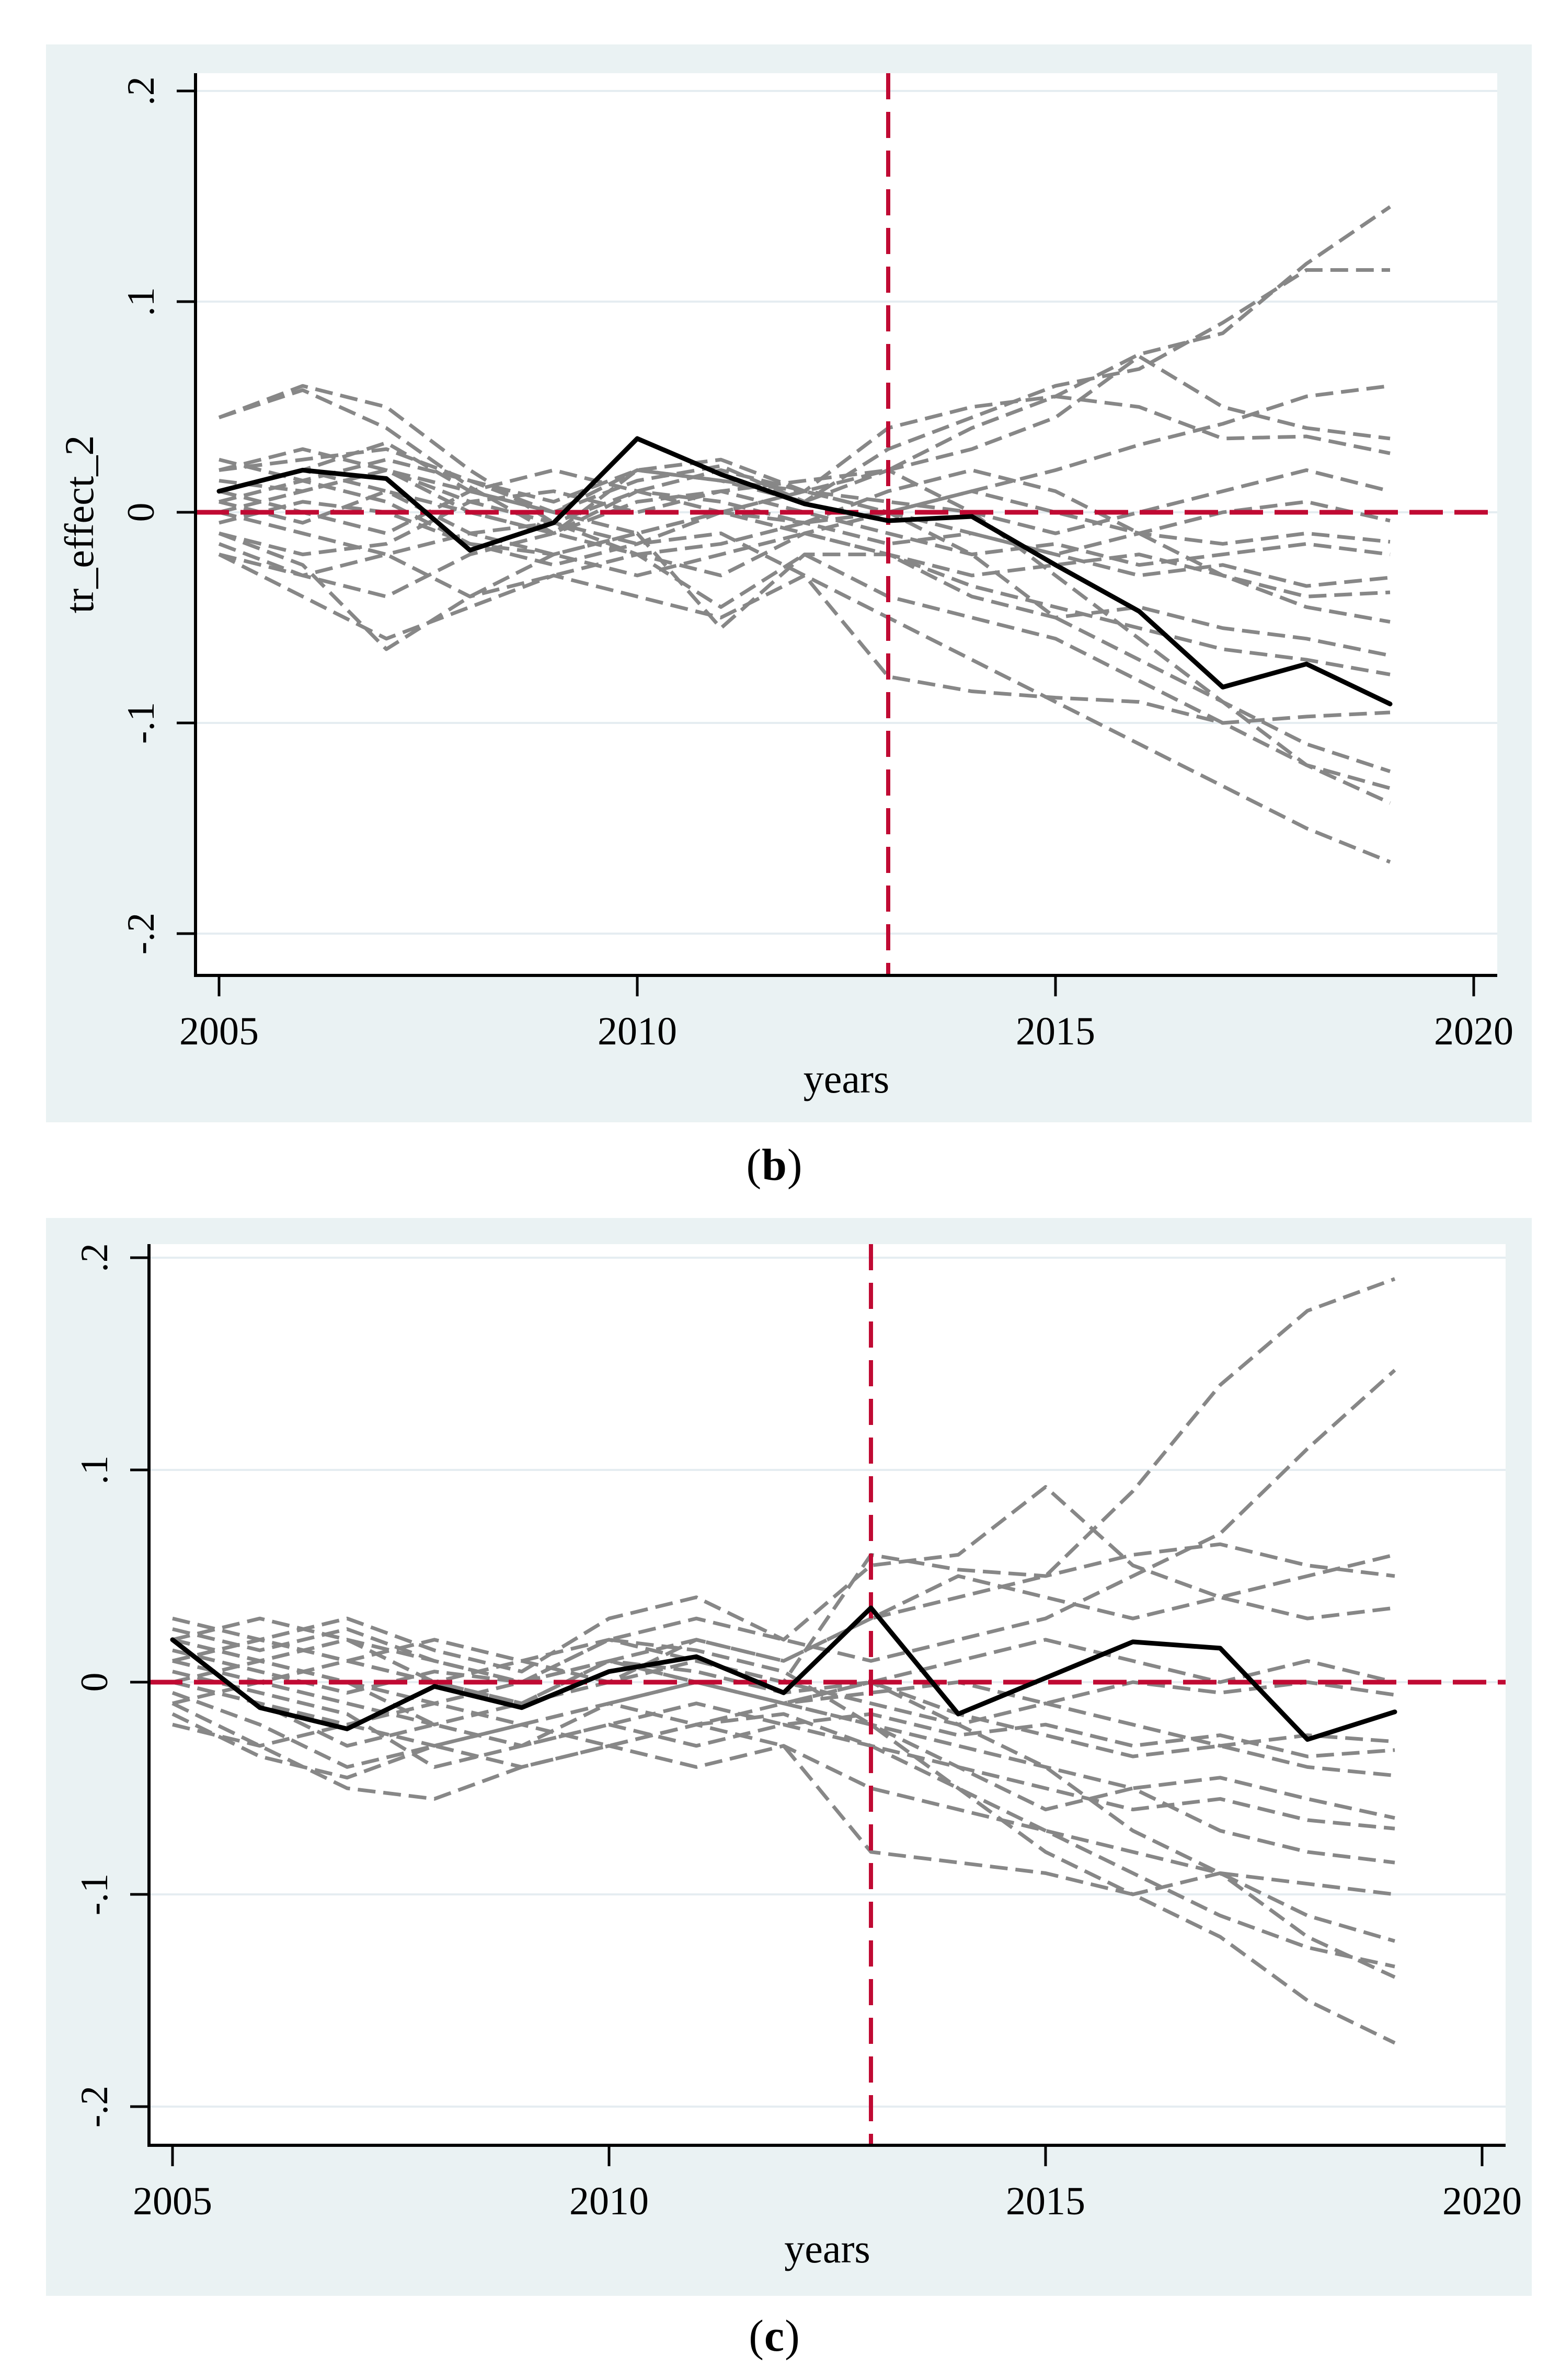  I want to click on x-axis-title-c: years, so click(827, 2249).